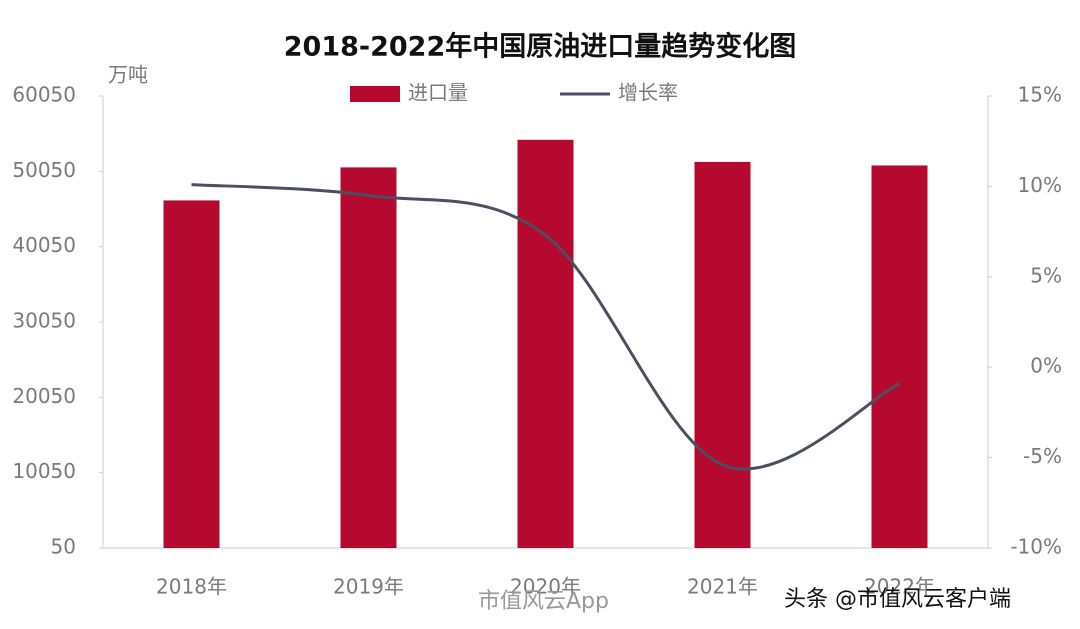  I want to click on y-tick-label: 60050, so click(44, 95).